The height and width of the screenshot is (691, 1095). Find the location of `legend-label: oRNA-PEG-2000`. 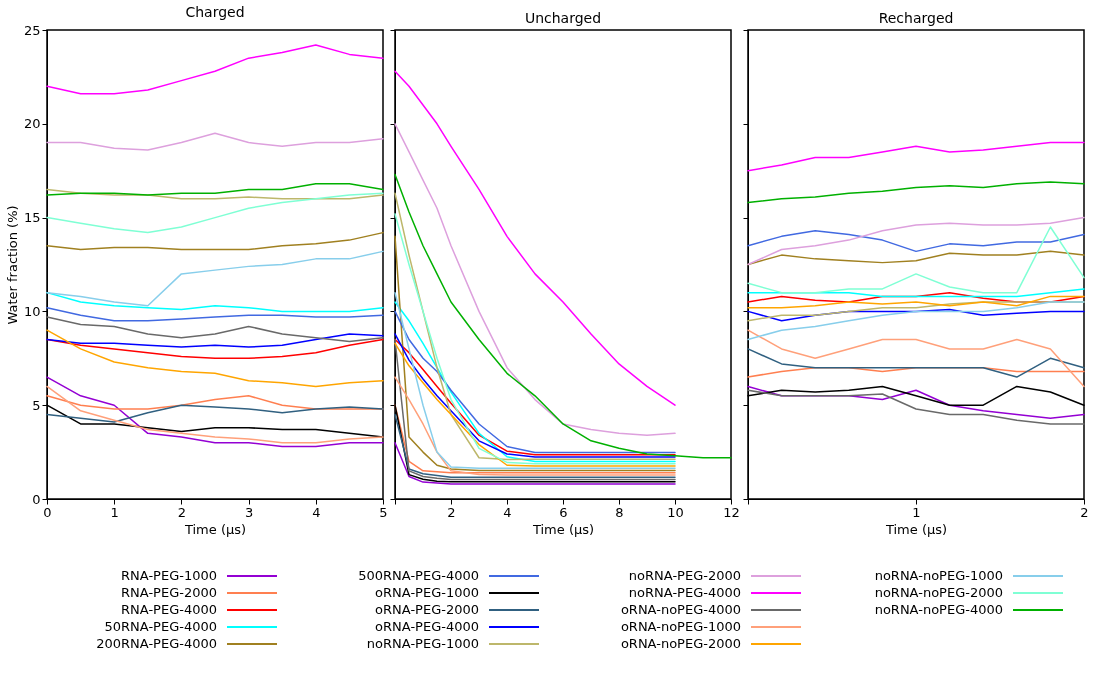

legend-label: oRNA-PEG-2000 is located at coordinates (427, 609).